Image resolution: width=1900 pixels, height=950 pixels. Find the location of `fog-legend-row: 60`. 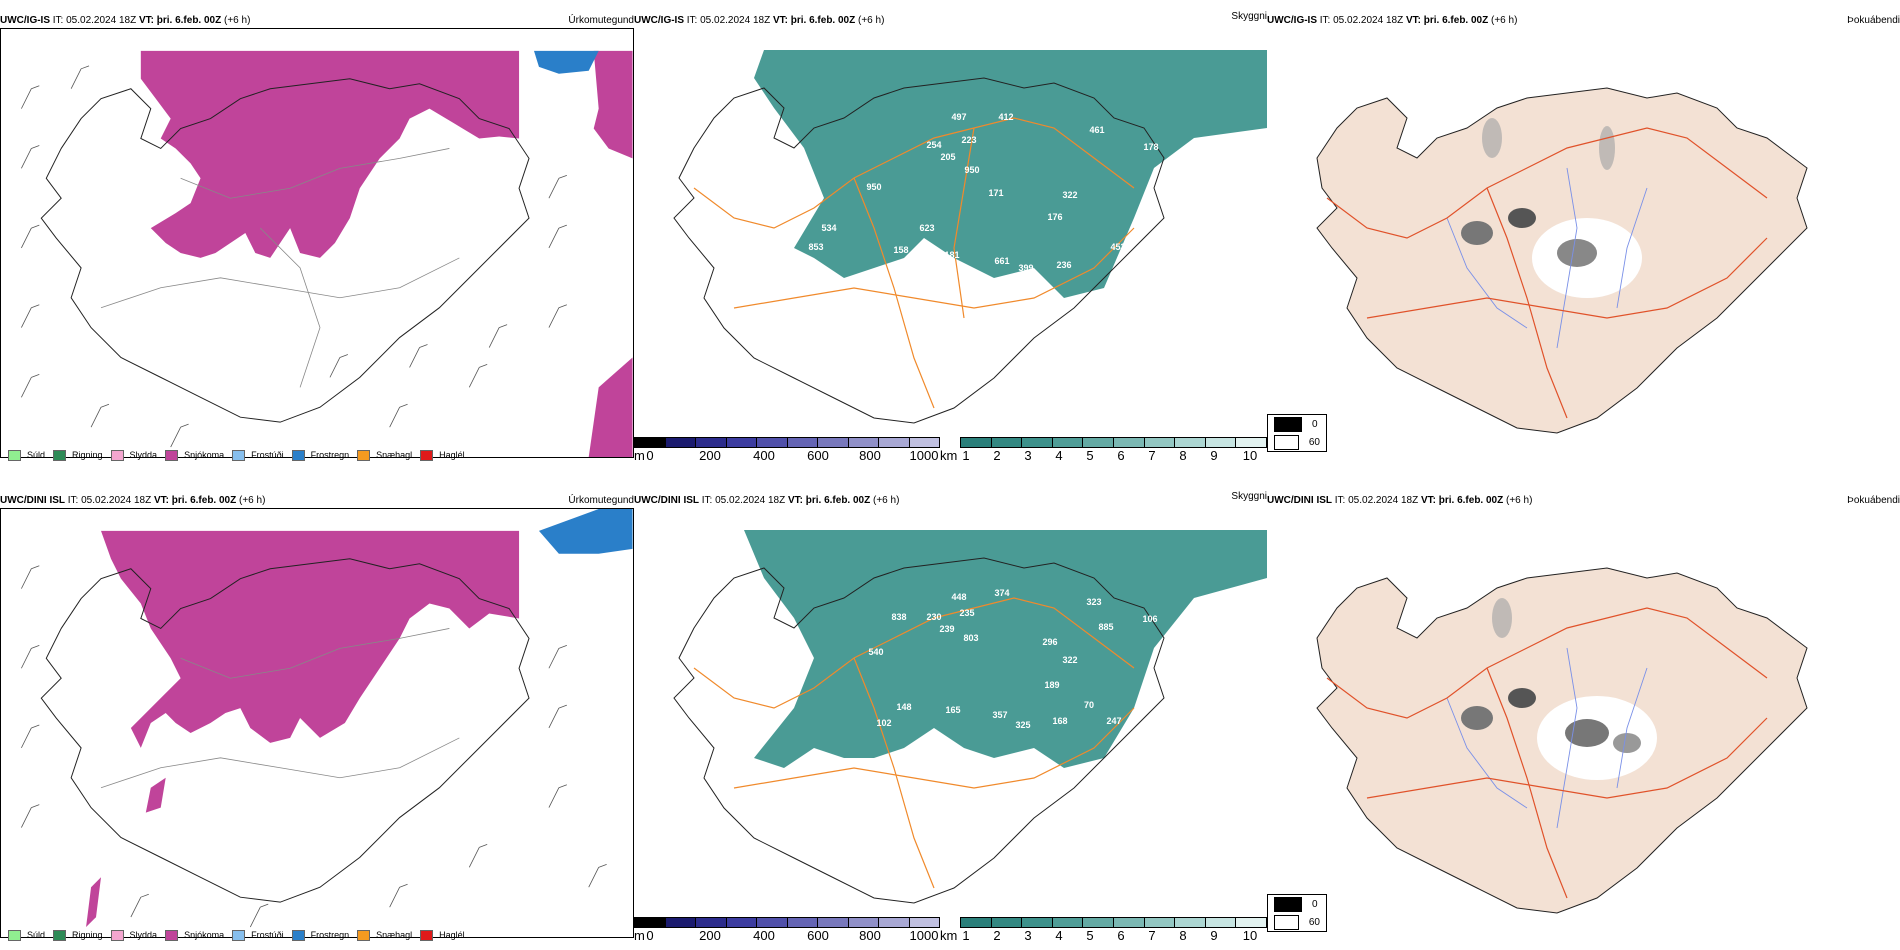

fog-legend-row: 60 is located at coordinates (1297, 922).